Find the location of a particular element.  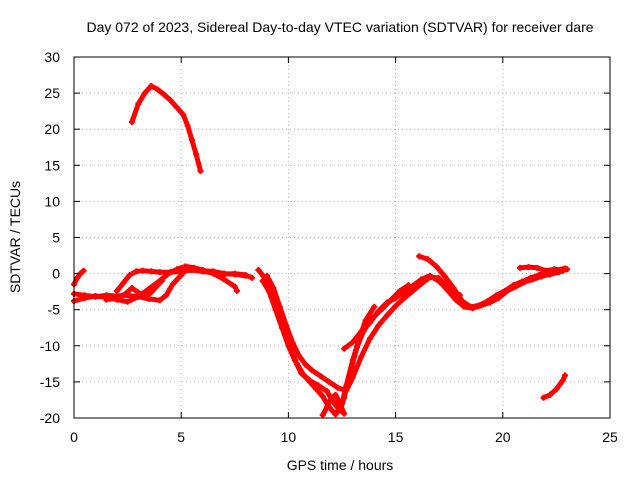

series-arc-f is located at coordinates (166, 128).